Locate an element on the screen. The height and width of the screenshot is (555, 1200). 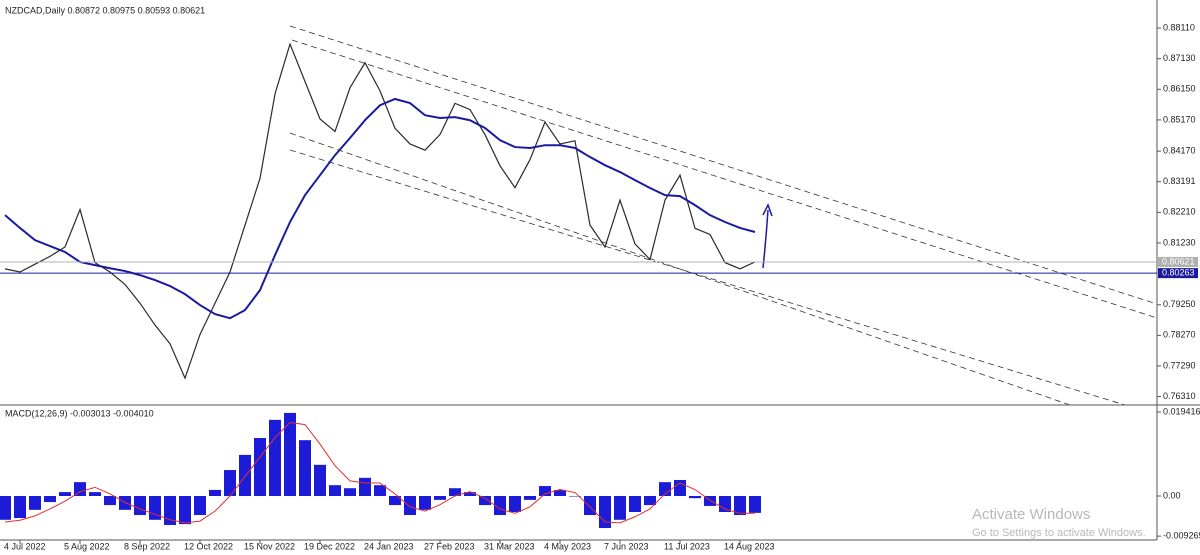
arrow is located at coordinates (765, 239).